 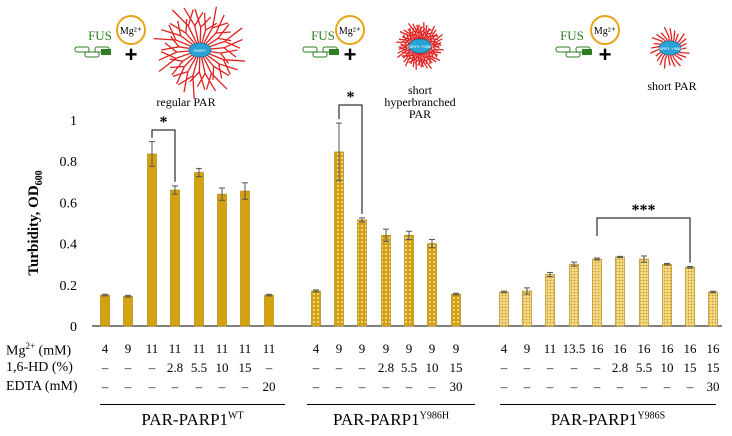 What do you see at coordinates (420, 90) in the screenshot?
I see `par-type-label: short` at bounding box center [420, 90].